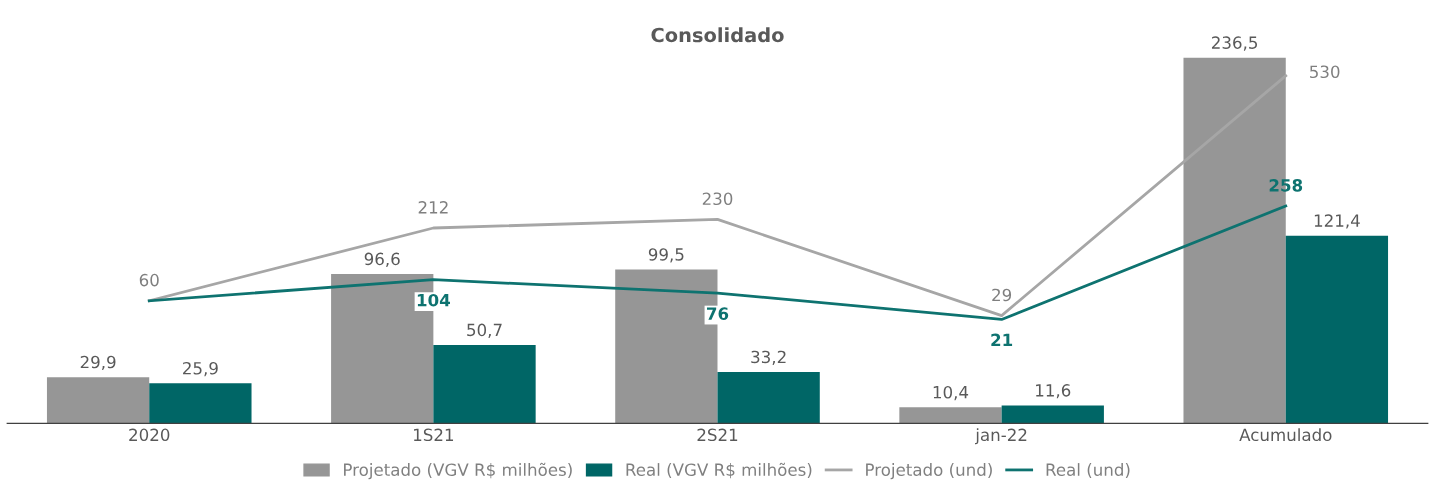 Image resolution: width=1435 pixels, height=504 pixels. Describe the element at coordinates (717, 199) in the screenshot. I see `data-label: 230` at that location.